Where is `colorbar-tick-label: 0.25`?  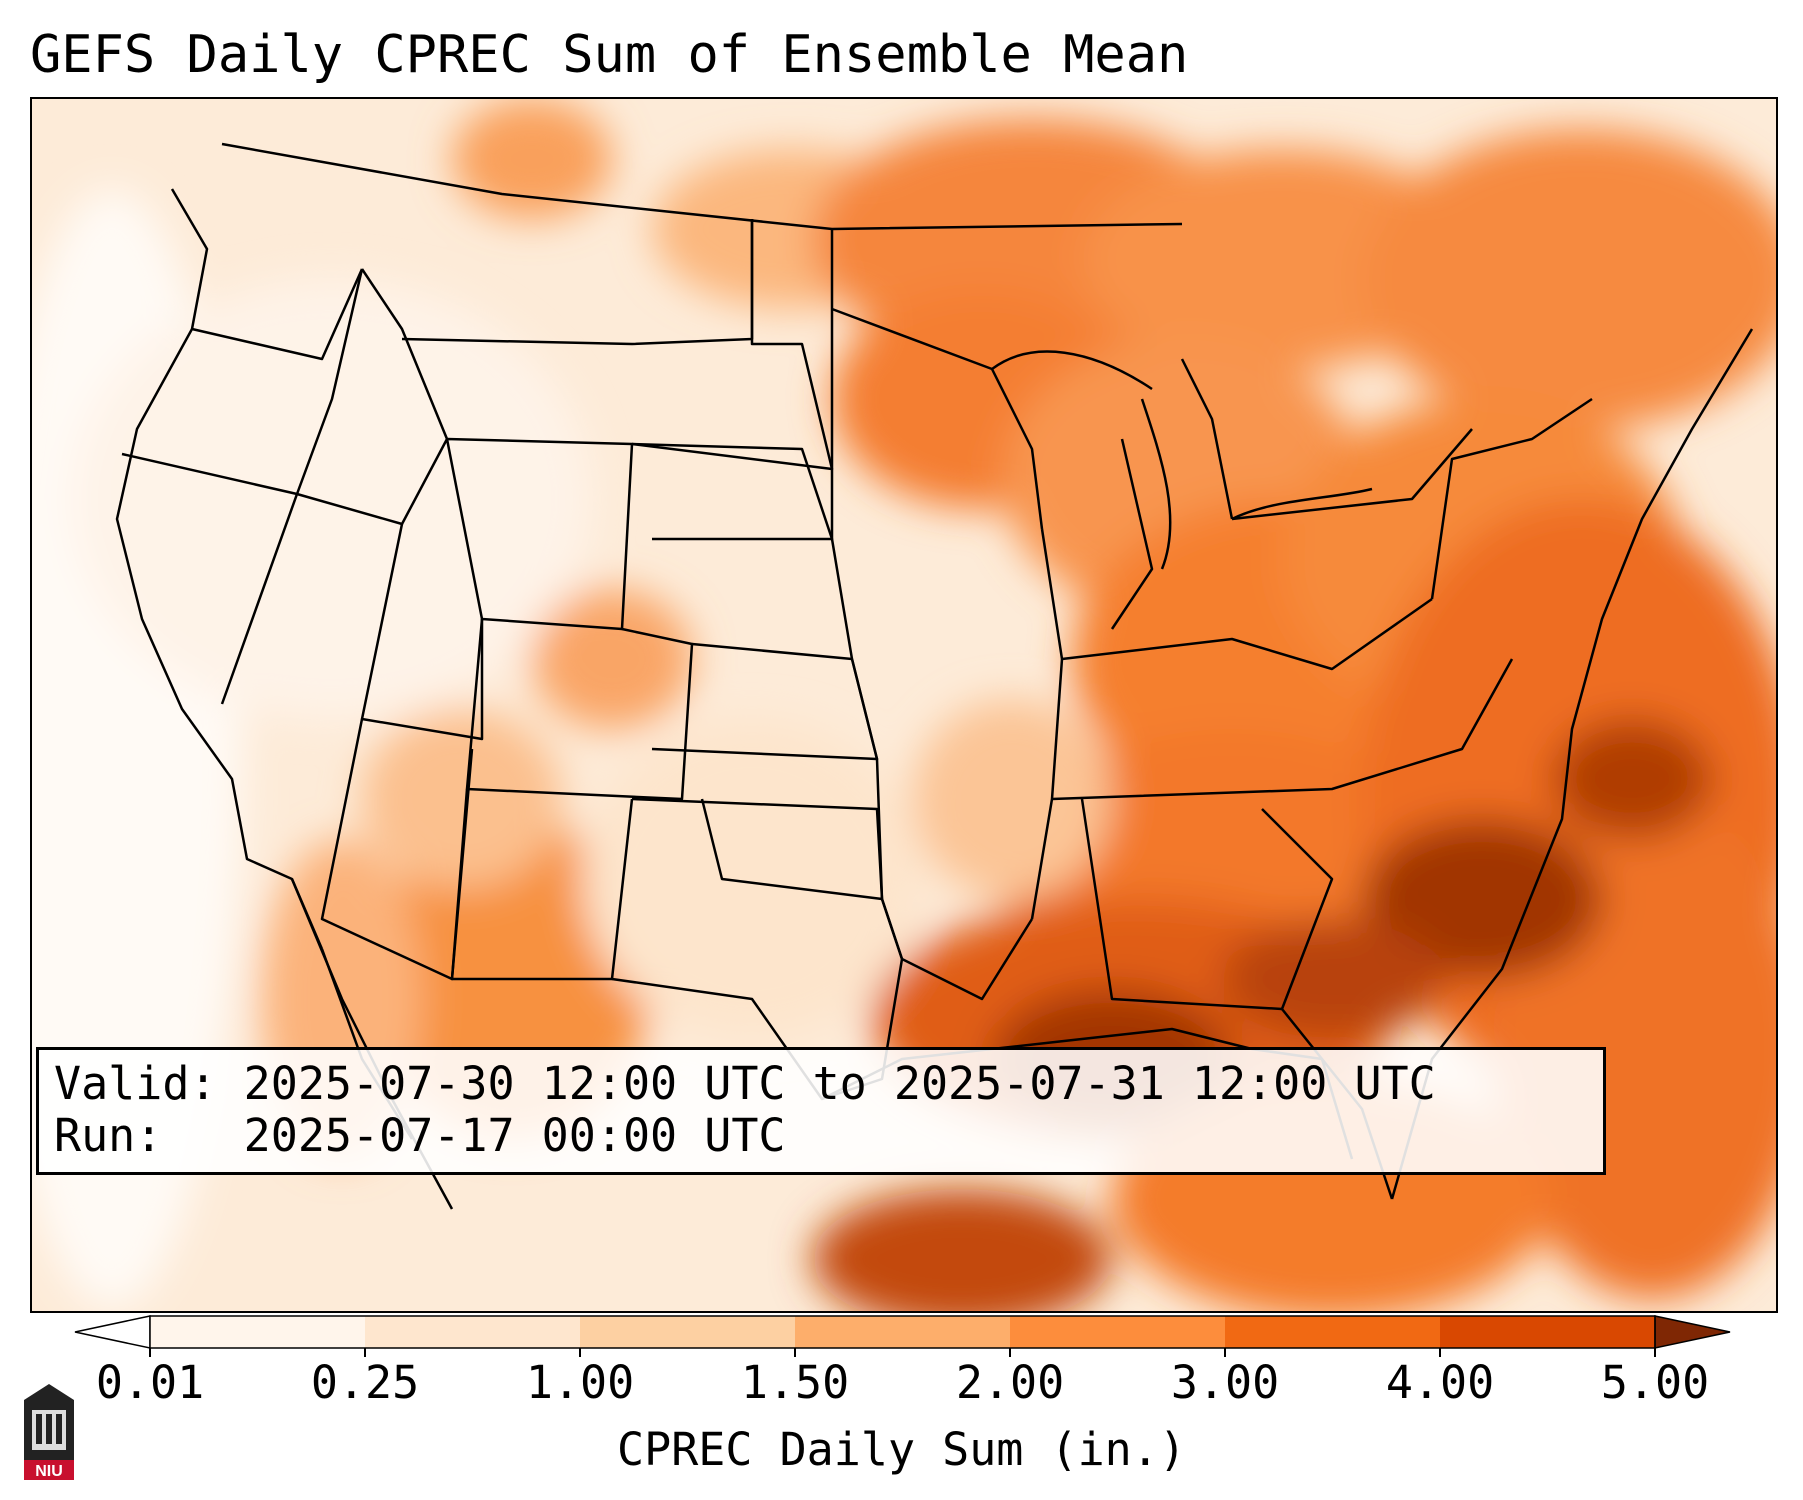 colorbar-tick-label: 0.25 is located at coordinates (365, 1382).